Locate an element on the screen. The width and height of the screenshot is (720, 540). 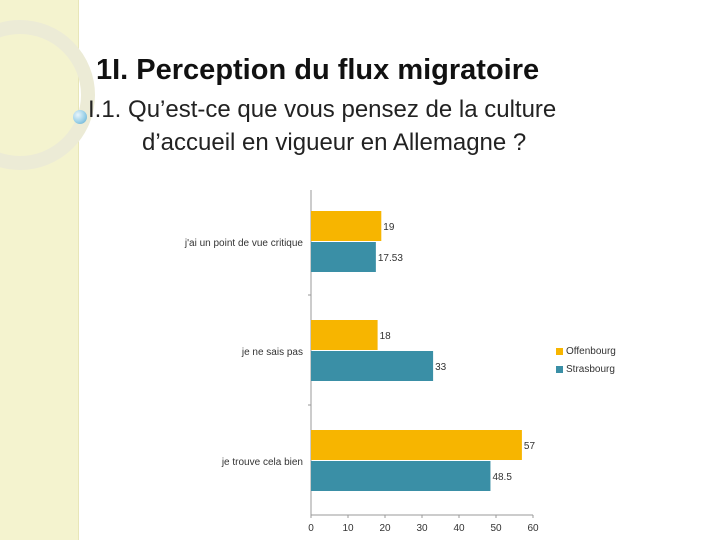
bar-value-label: 17.53 is located at coordinates (390, 258).